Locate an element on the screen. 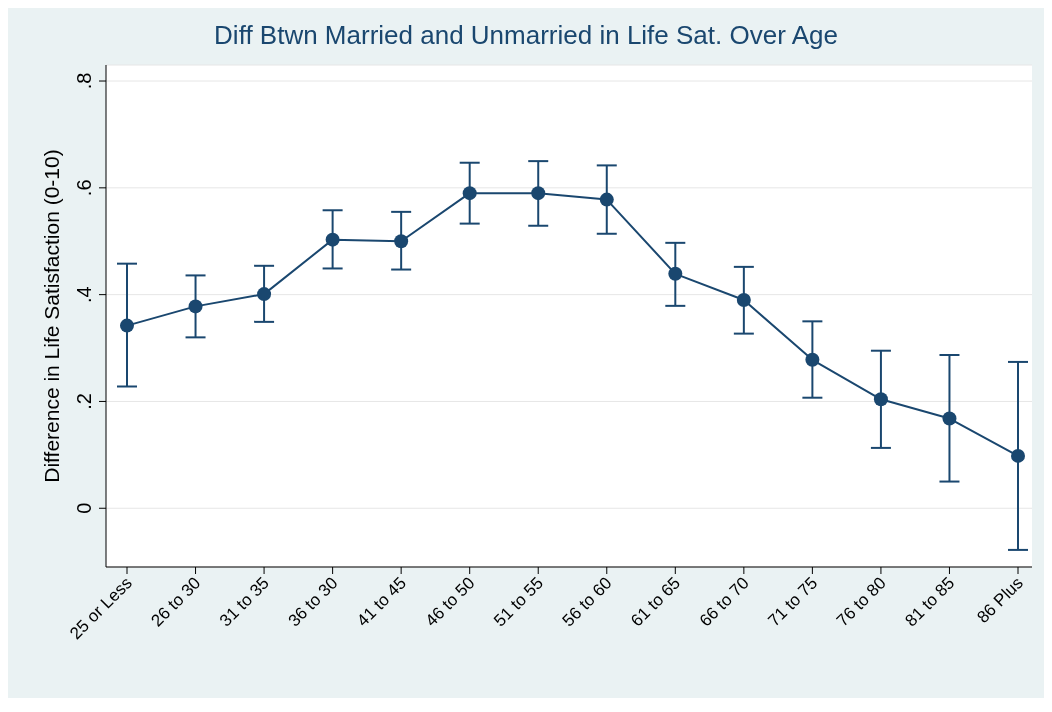 The height and width of the screenshot is (712, 1052). x-tick-label: 26 to 30 is located at coordinates (176, 602).